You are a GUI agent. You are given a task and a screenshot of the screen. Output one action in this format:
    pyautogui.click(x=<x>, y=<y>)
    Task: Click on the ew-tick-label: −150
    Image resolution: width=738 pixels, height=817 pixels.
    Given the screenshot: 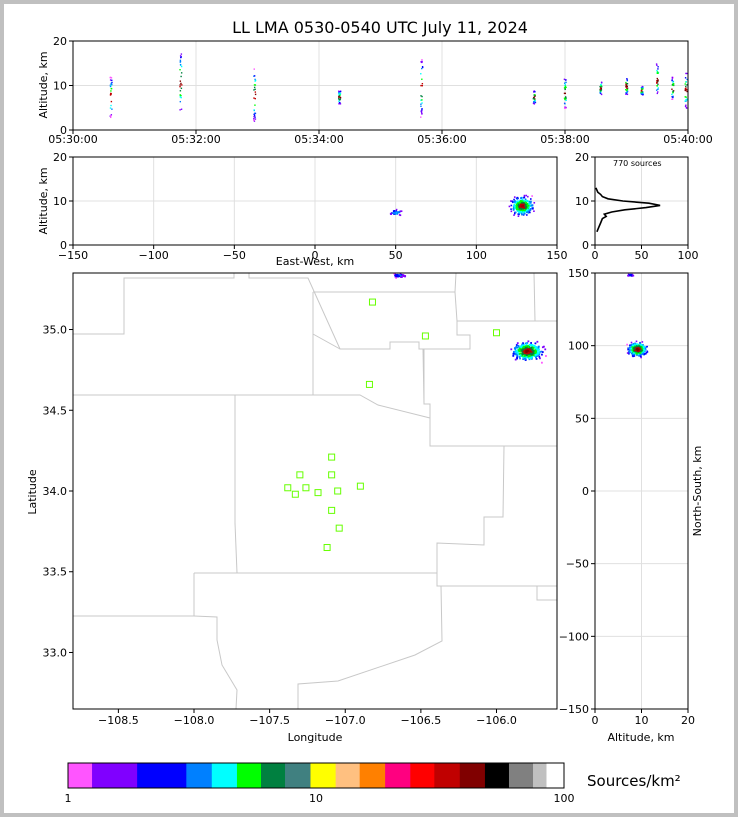 What is the action you would take?
    pyautogui.click(x=73, y=255)
    